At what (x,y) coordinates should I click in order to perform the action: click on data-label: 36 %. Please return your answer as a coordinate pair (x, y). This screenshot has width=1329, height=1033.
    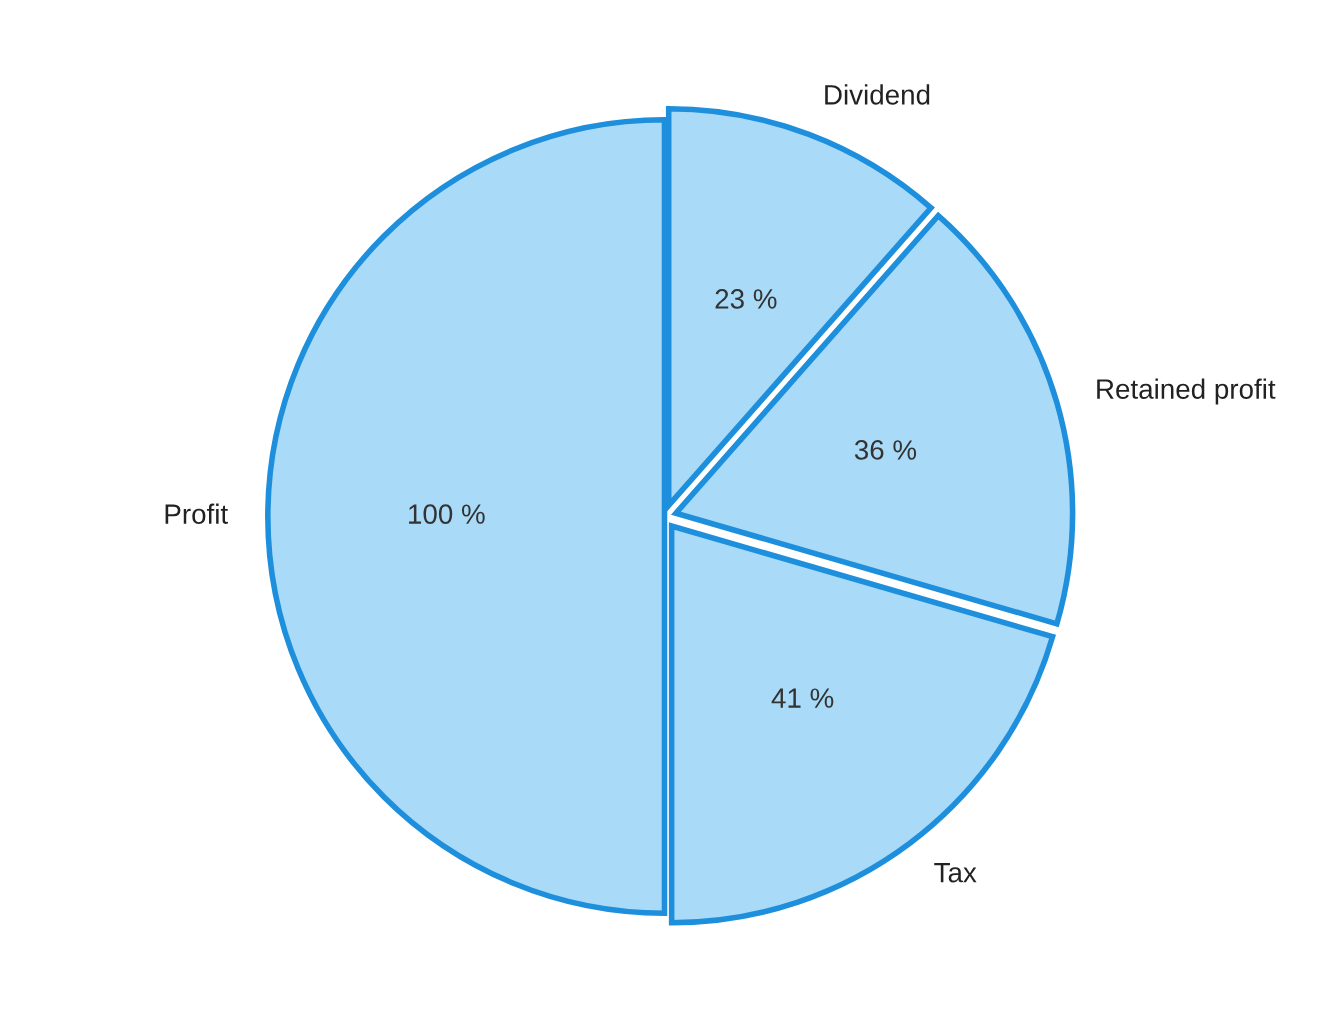
    Looking at the image, I should click on (885, 450).